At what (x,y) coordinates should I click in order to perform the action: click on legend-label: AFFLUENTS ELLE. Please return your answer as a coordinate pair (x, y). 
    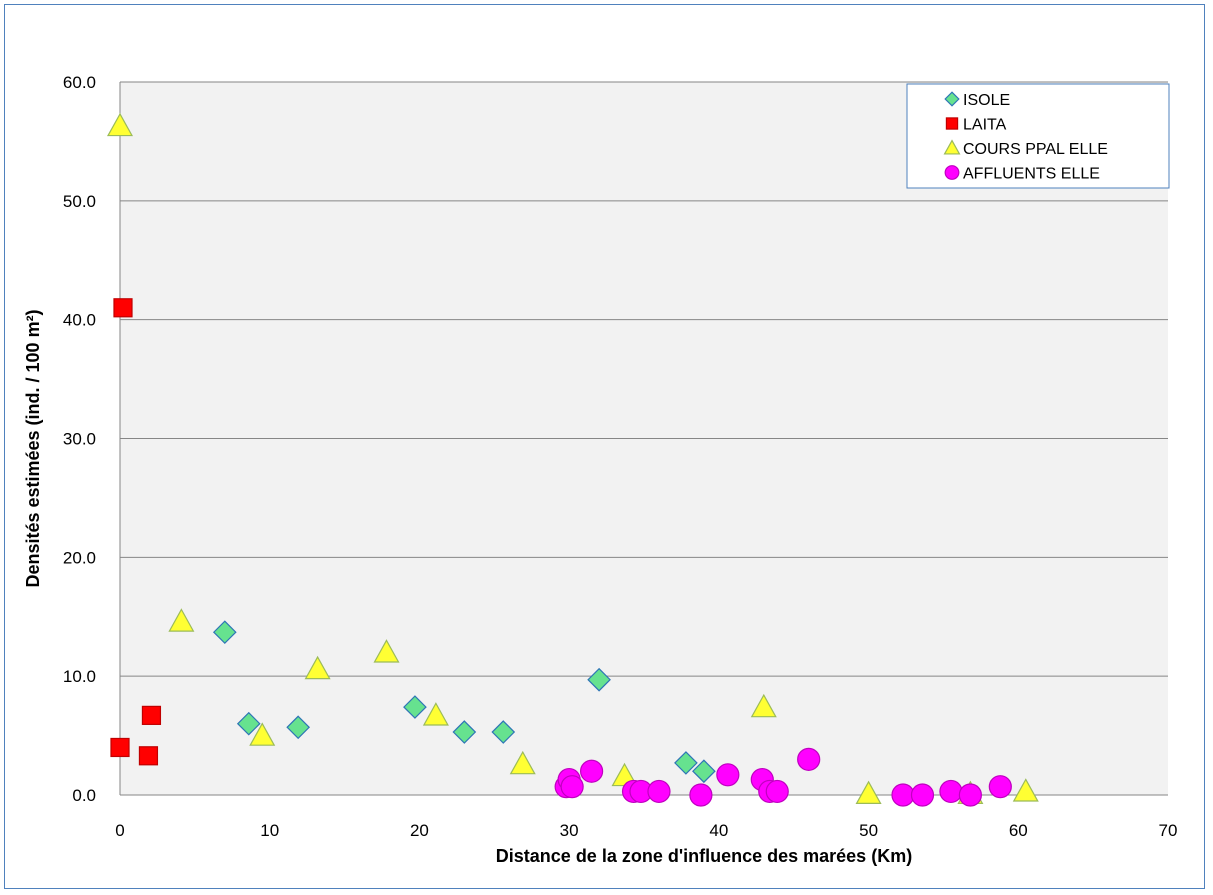
    Looking at the image, I should click on (1031, 174).